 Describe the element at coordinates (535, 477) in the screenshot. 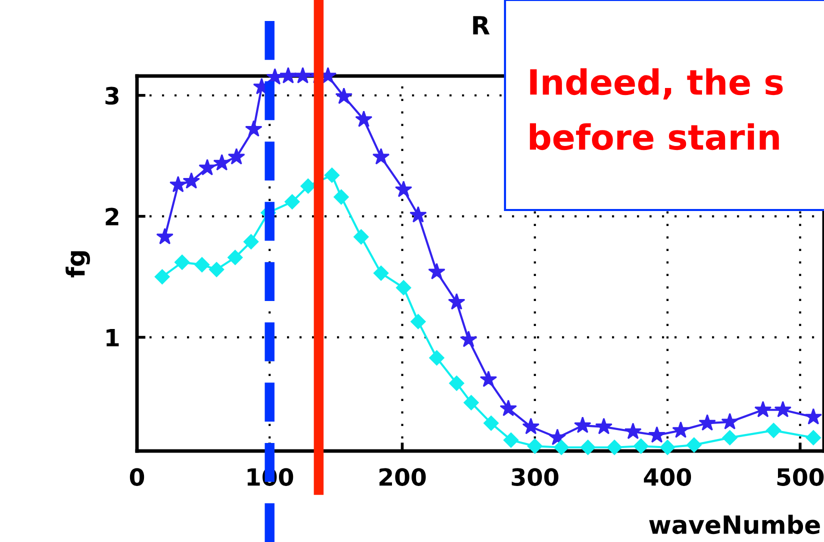

I see `x-tick-label: 300` at that location.